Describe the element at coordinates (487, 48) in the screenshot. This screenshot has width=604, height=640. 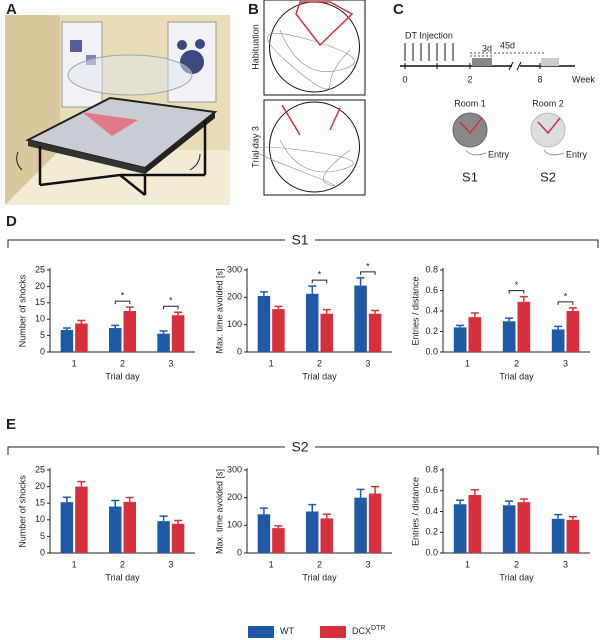
I see `interval-label: 3d` at that location.